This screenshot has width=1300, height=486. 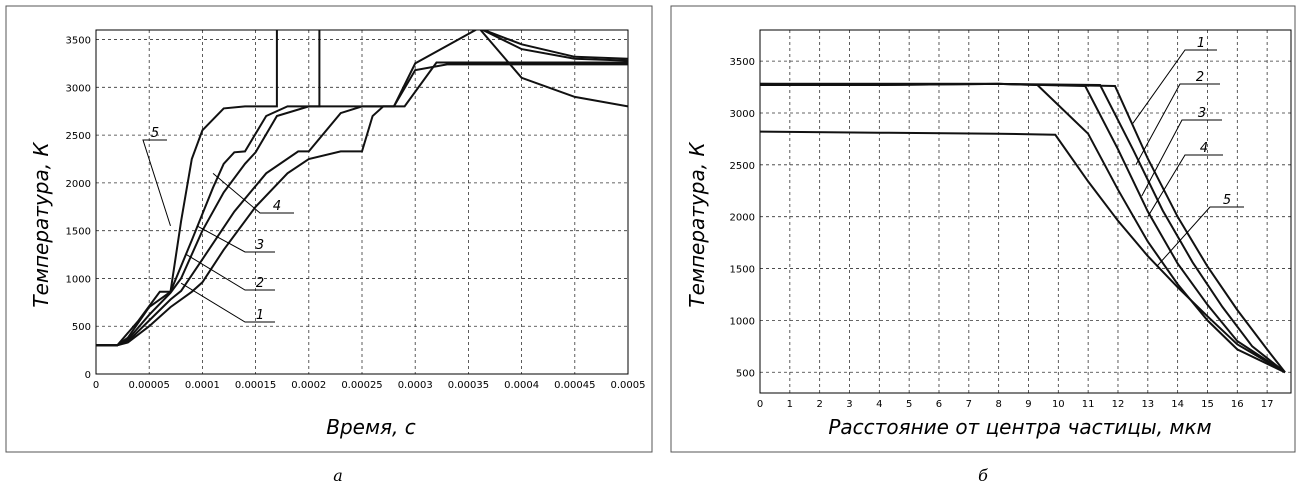 I want to click on panel-b-x-axis-label: Расстояние от центра частицы, мкм, so click(x=1019, y=427).